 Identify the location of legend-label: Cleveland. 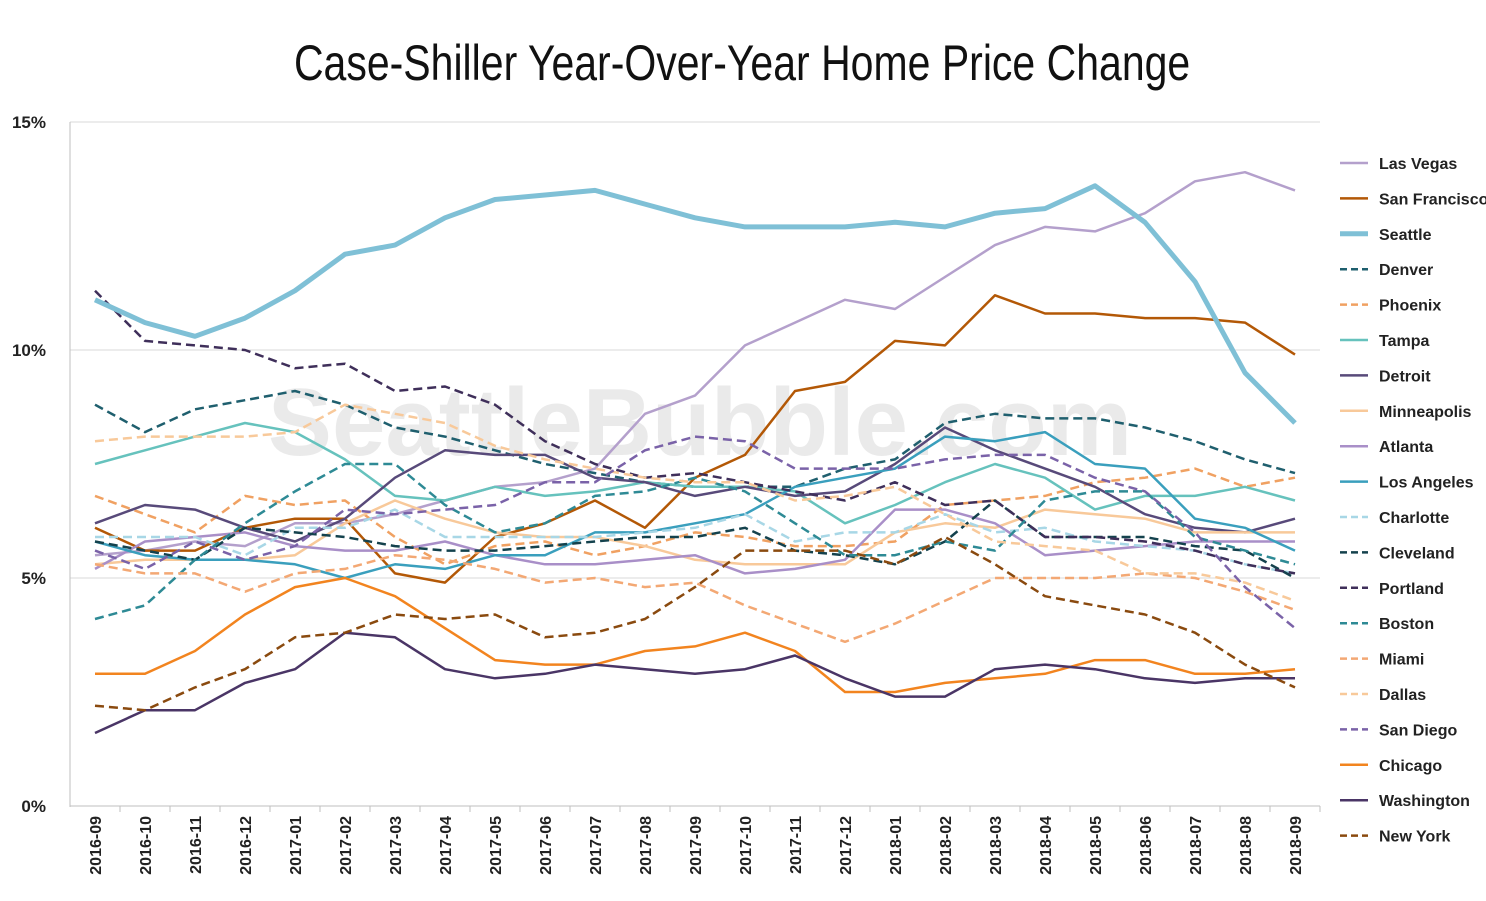
(1417, 553).